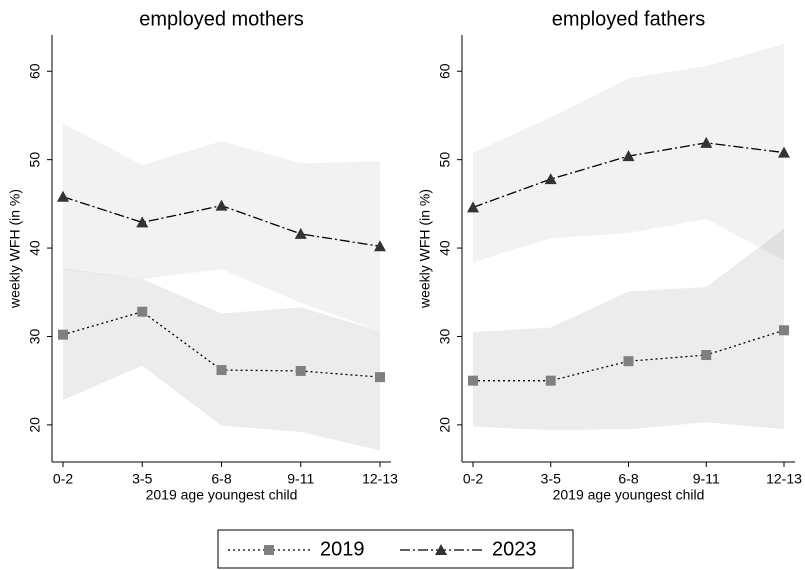 This screenshot has height=570, width=805. I want to click on legend-box, so click(395, 549).